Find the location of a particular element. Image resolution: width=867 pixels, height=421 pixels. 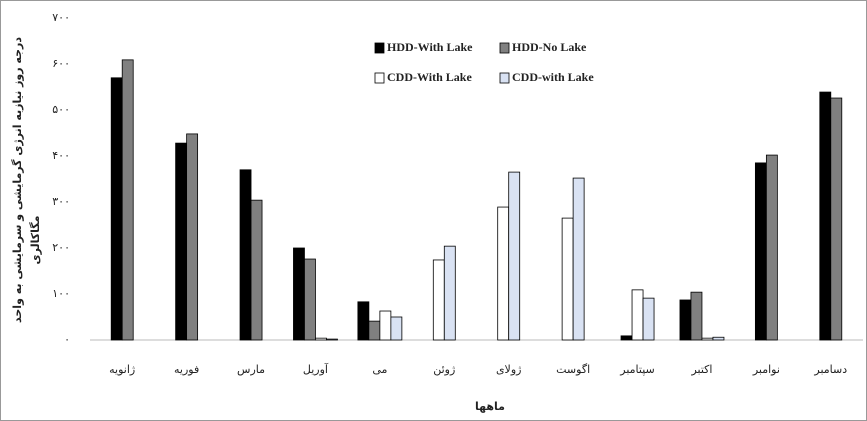

y-tick-label: ۲۰۰ is located at coordinates (61, 247).